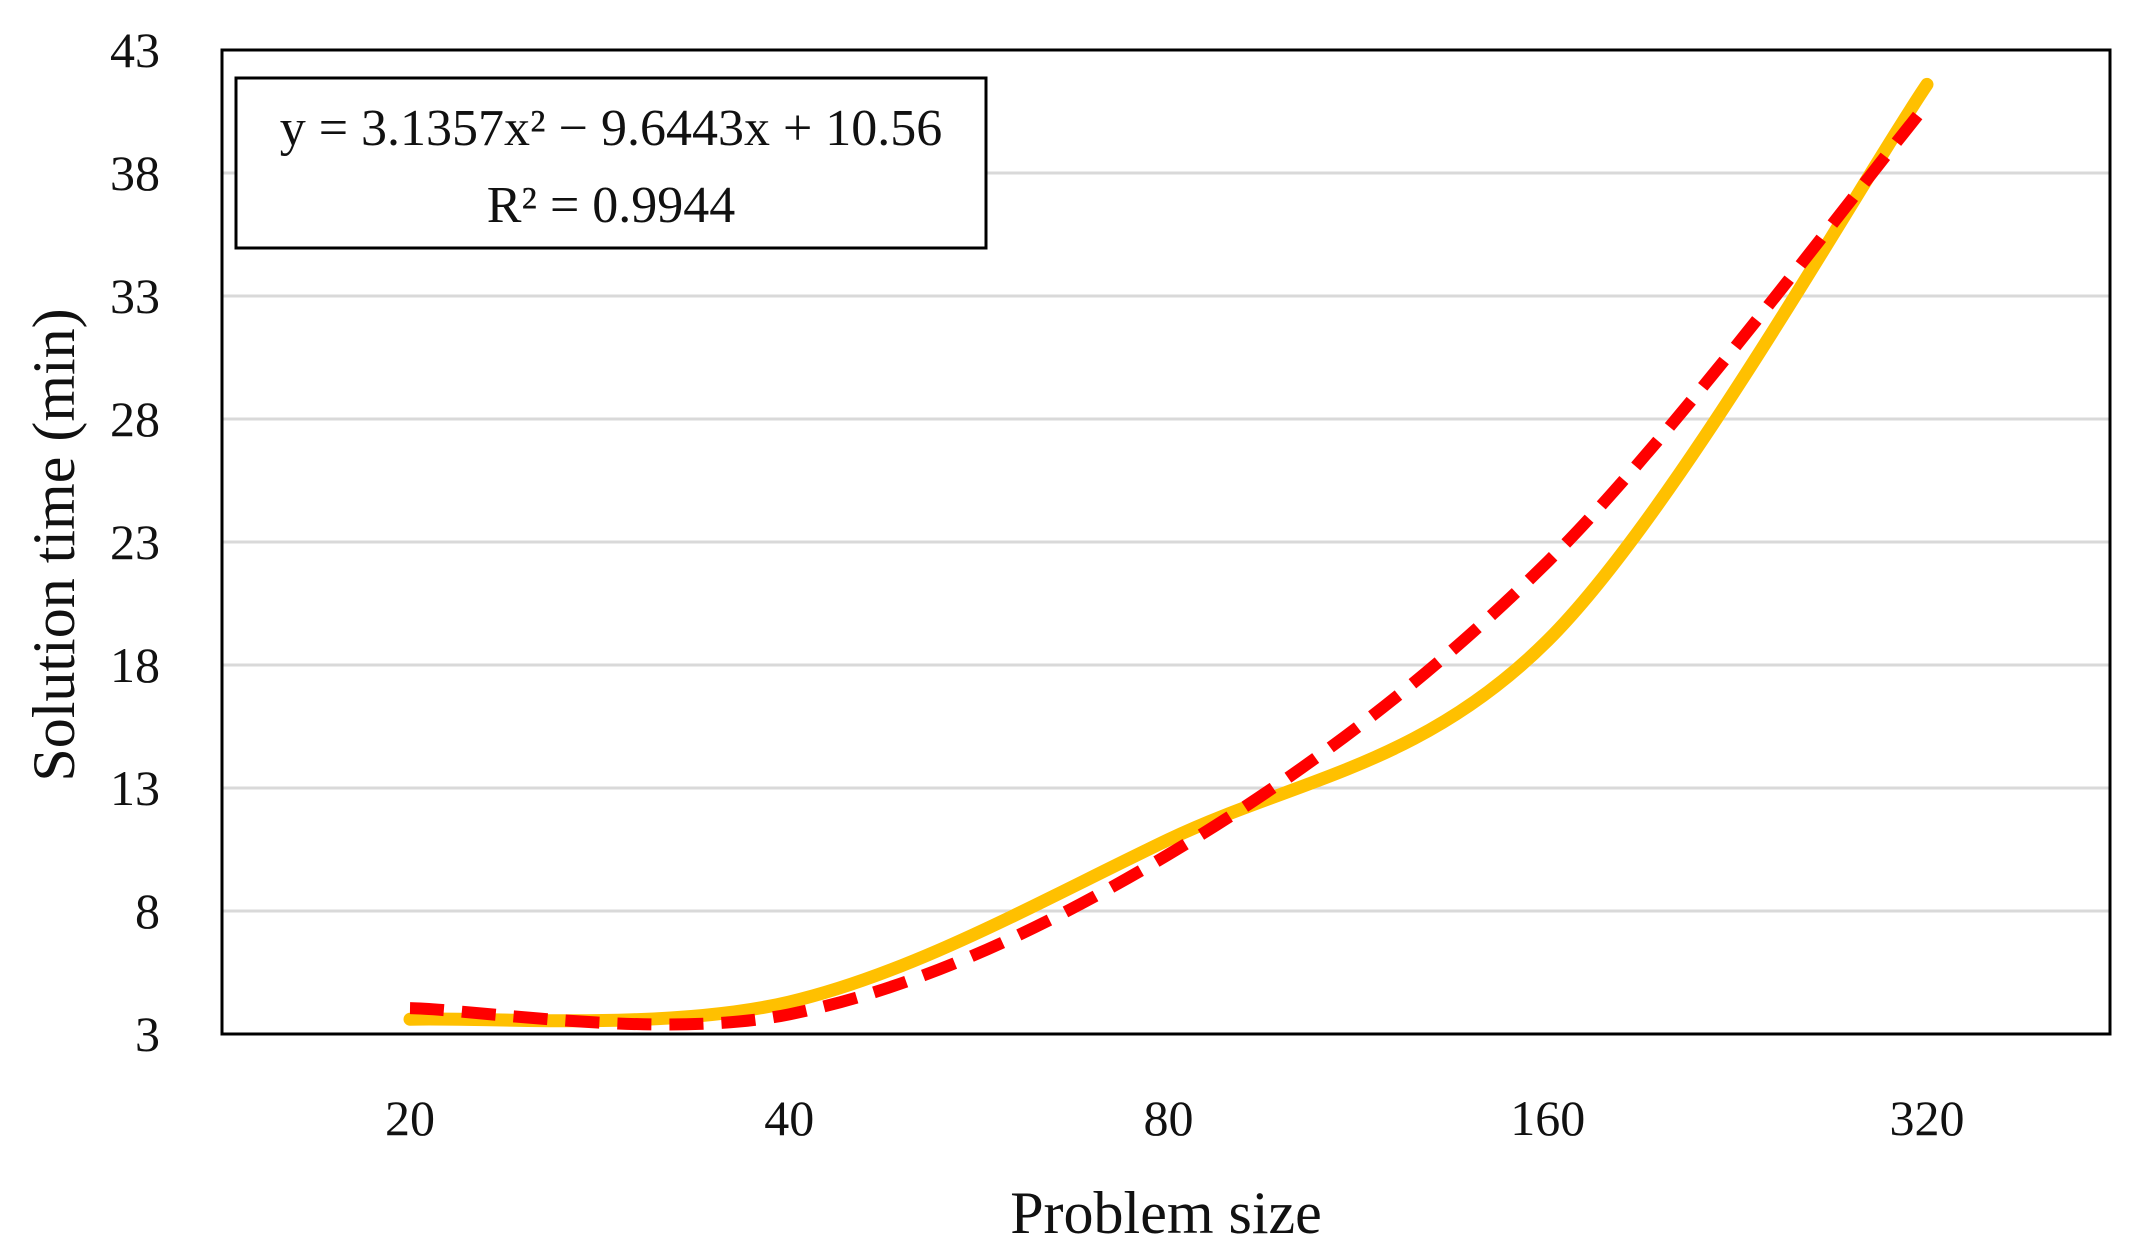  I want to click on x-tick-label: 320, so click(1927, 1118).